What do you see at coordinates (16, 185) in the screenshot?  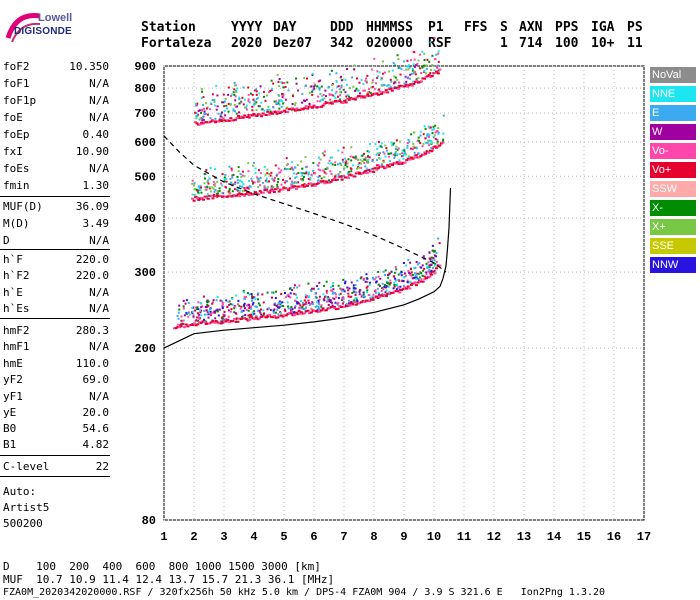 I see `param-name: fmin` at bounding box center [16, 185].